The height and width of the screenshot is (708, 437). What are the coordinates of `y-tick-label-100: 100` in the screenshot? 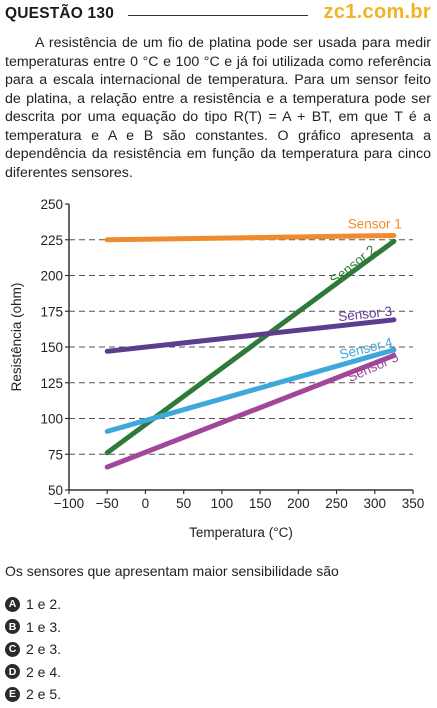 It's located at (51, 419).